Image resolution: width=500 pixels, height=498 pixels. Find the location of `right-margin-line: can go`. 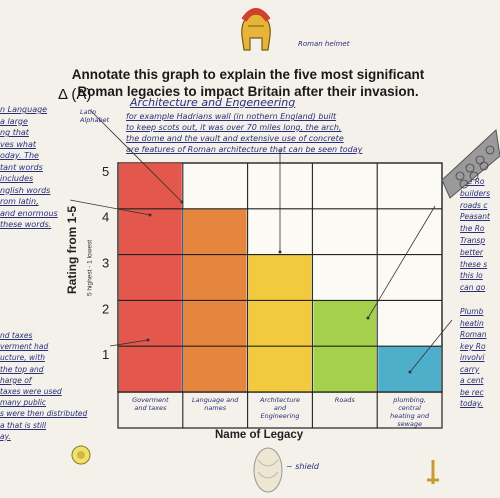

right-margin-line: can go is located at coordinates (473, 288).